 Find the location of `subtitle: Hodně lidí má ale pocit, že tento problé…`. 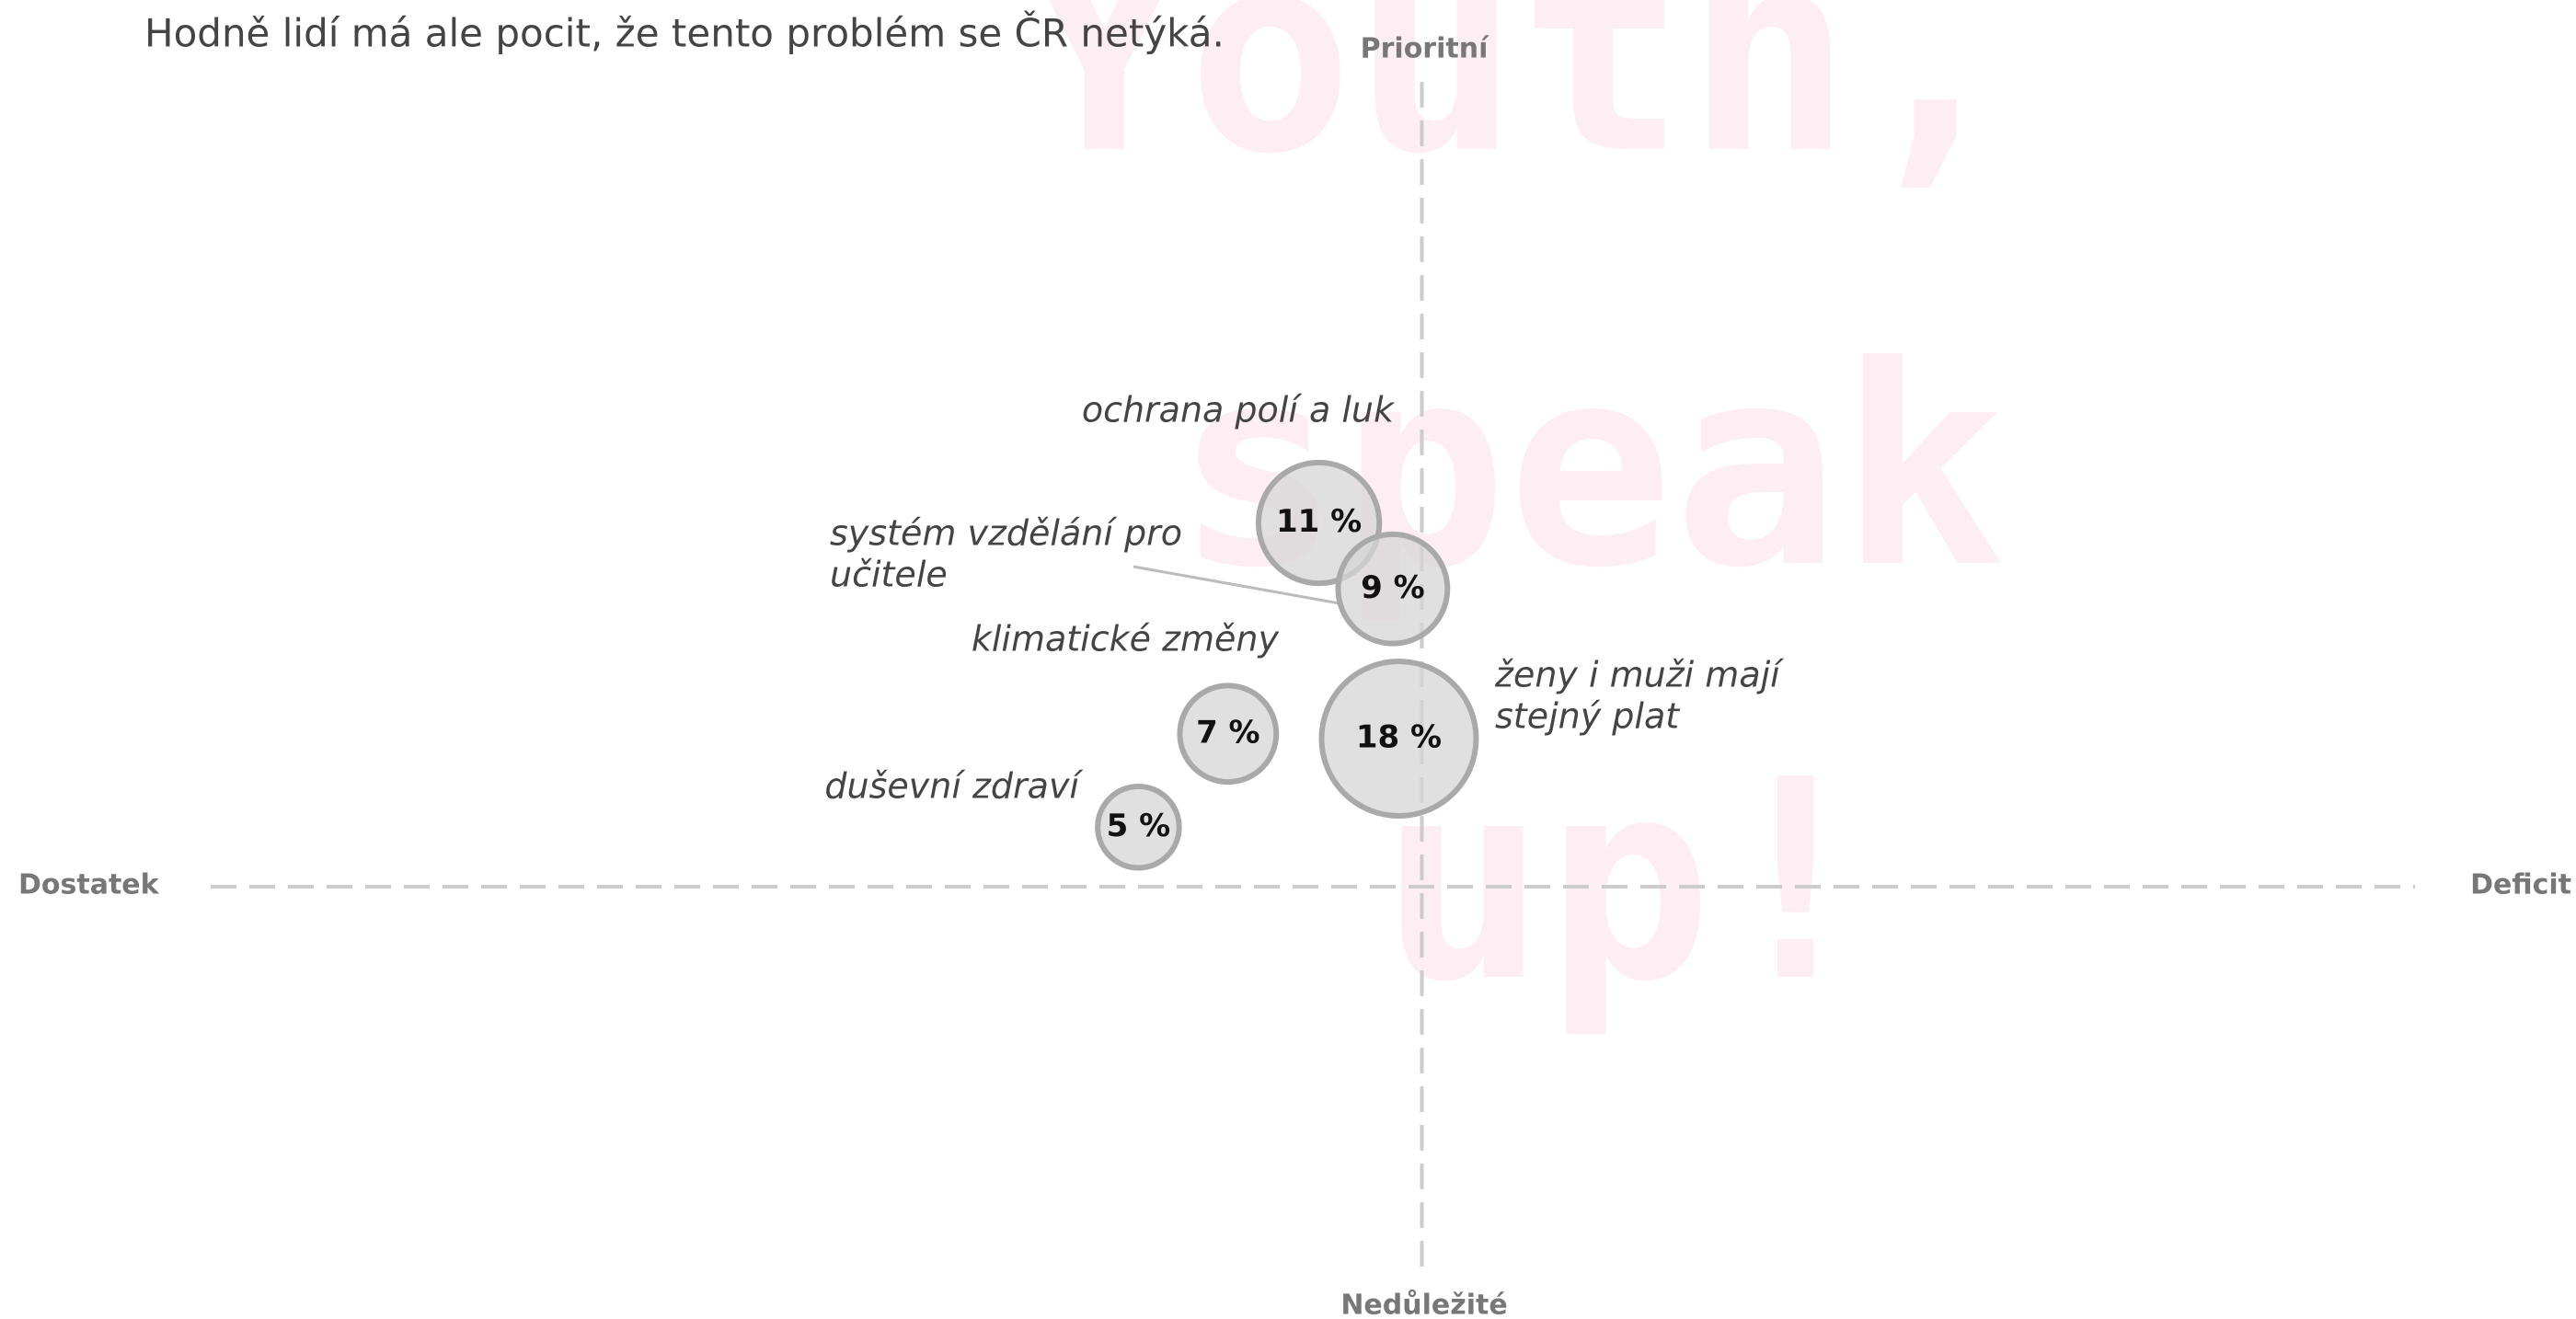

subtitle: Hodně lidí má ale pocit, že tento problé… is located at coordinates (684, 33).